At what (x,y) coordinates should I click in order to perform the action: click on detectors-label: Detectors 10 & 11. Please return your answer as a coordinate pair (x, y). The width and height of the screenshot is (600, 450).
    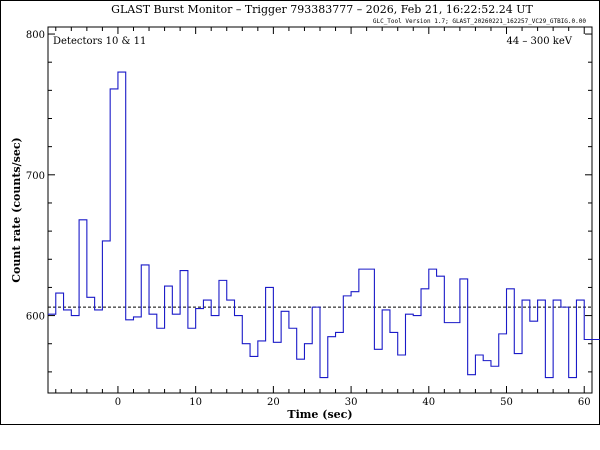
    Looking at the image, I should click on (99, 41).